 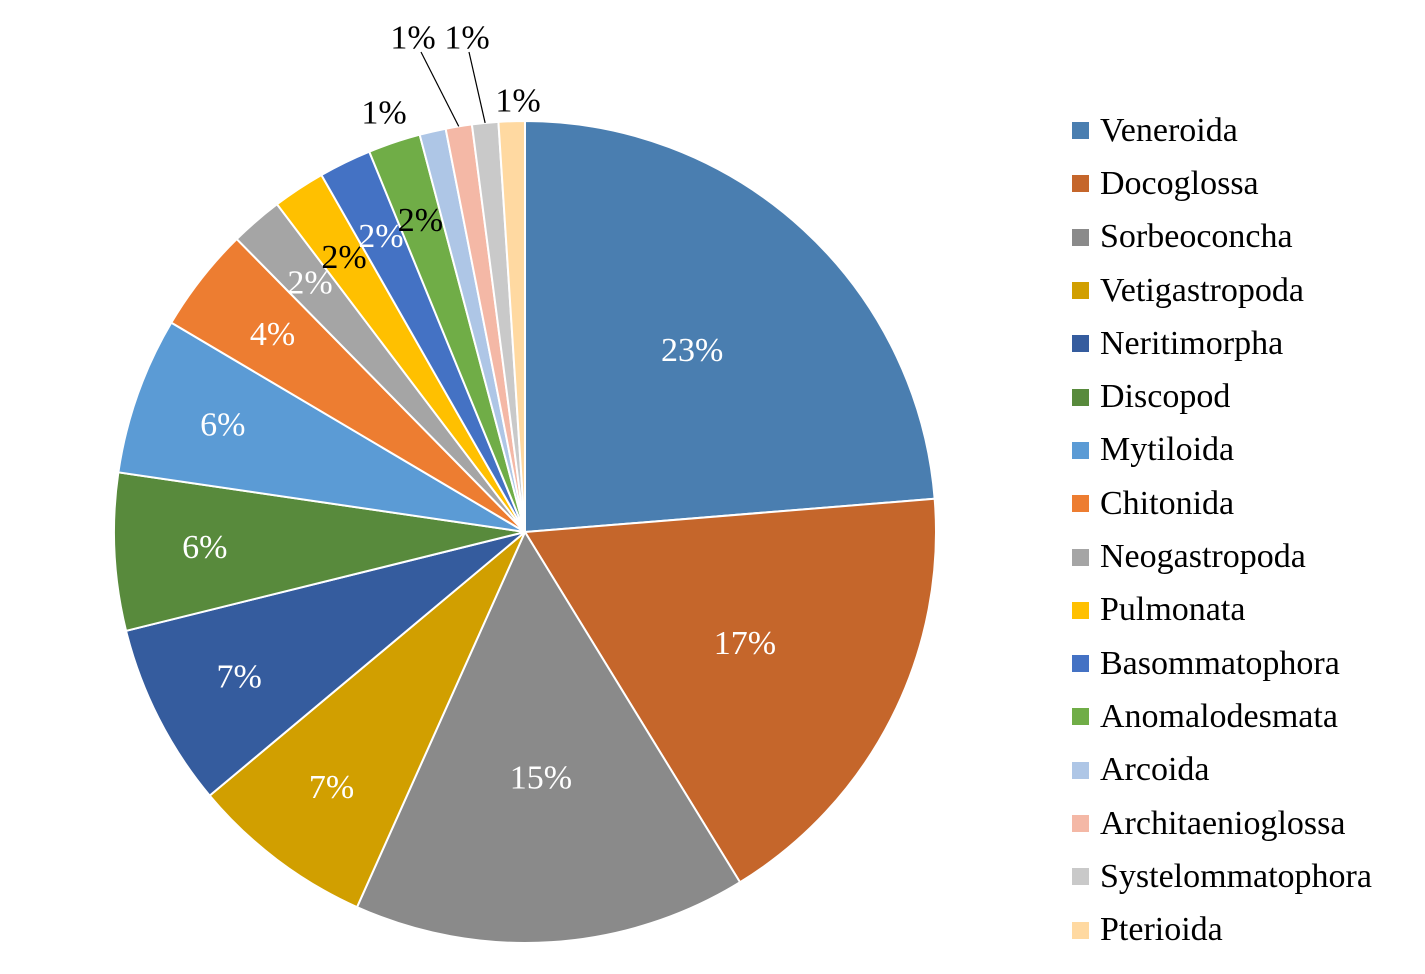 I want to click on slice-label-discopod: 6%, so click(x=204, y=547).